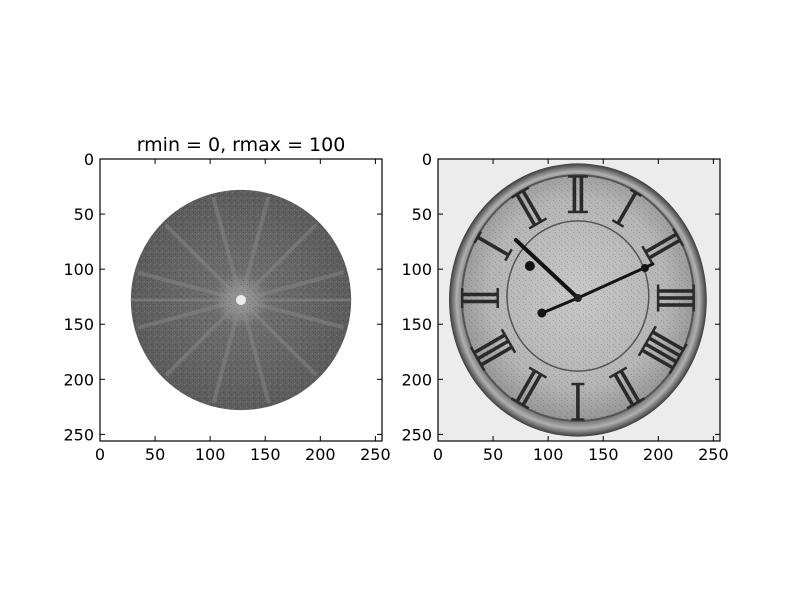  Describe the element at coordinates (210, 454) in the screenshot. I see `left-xtick-label: 100` at that location.